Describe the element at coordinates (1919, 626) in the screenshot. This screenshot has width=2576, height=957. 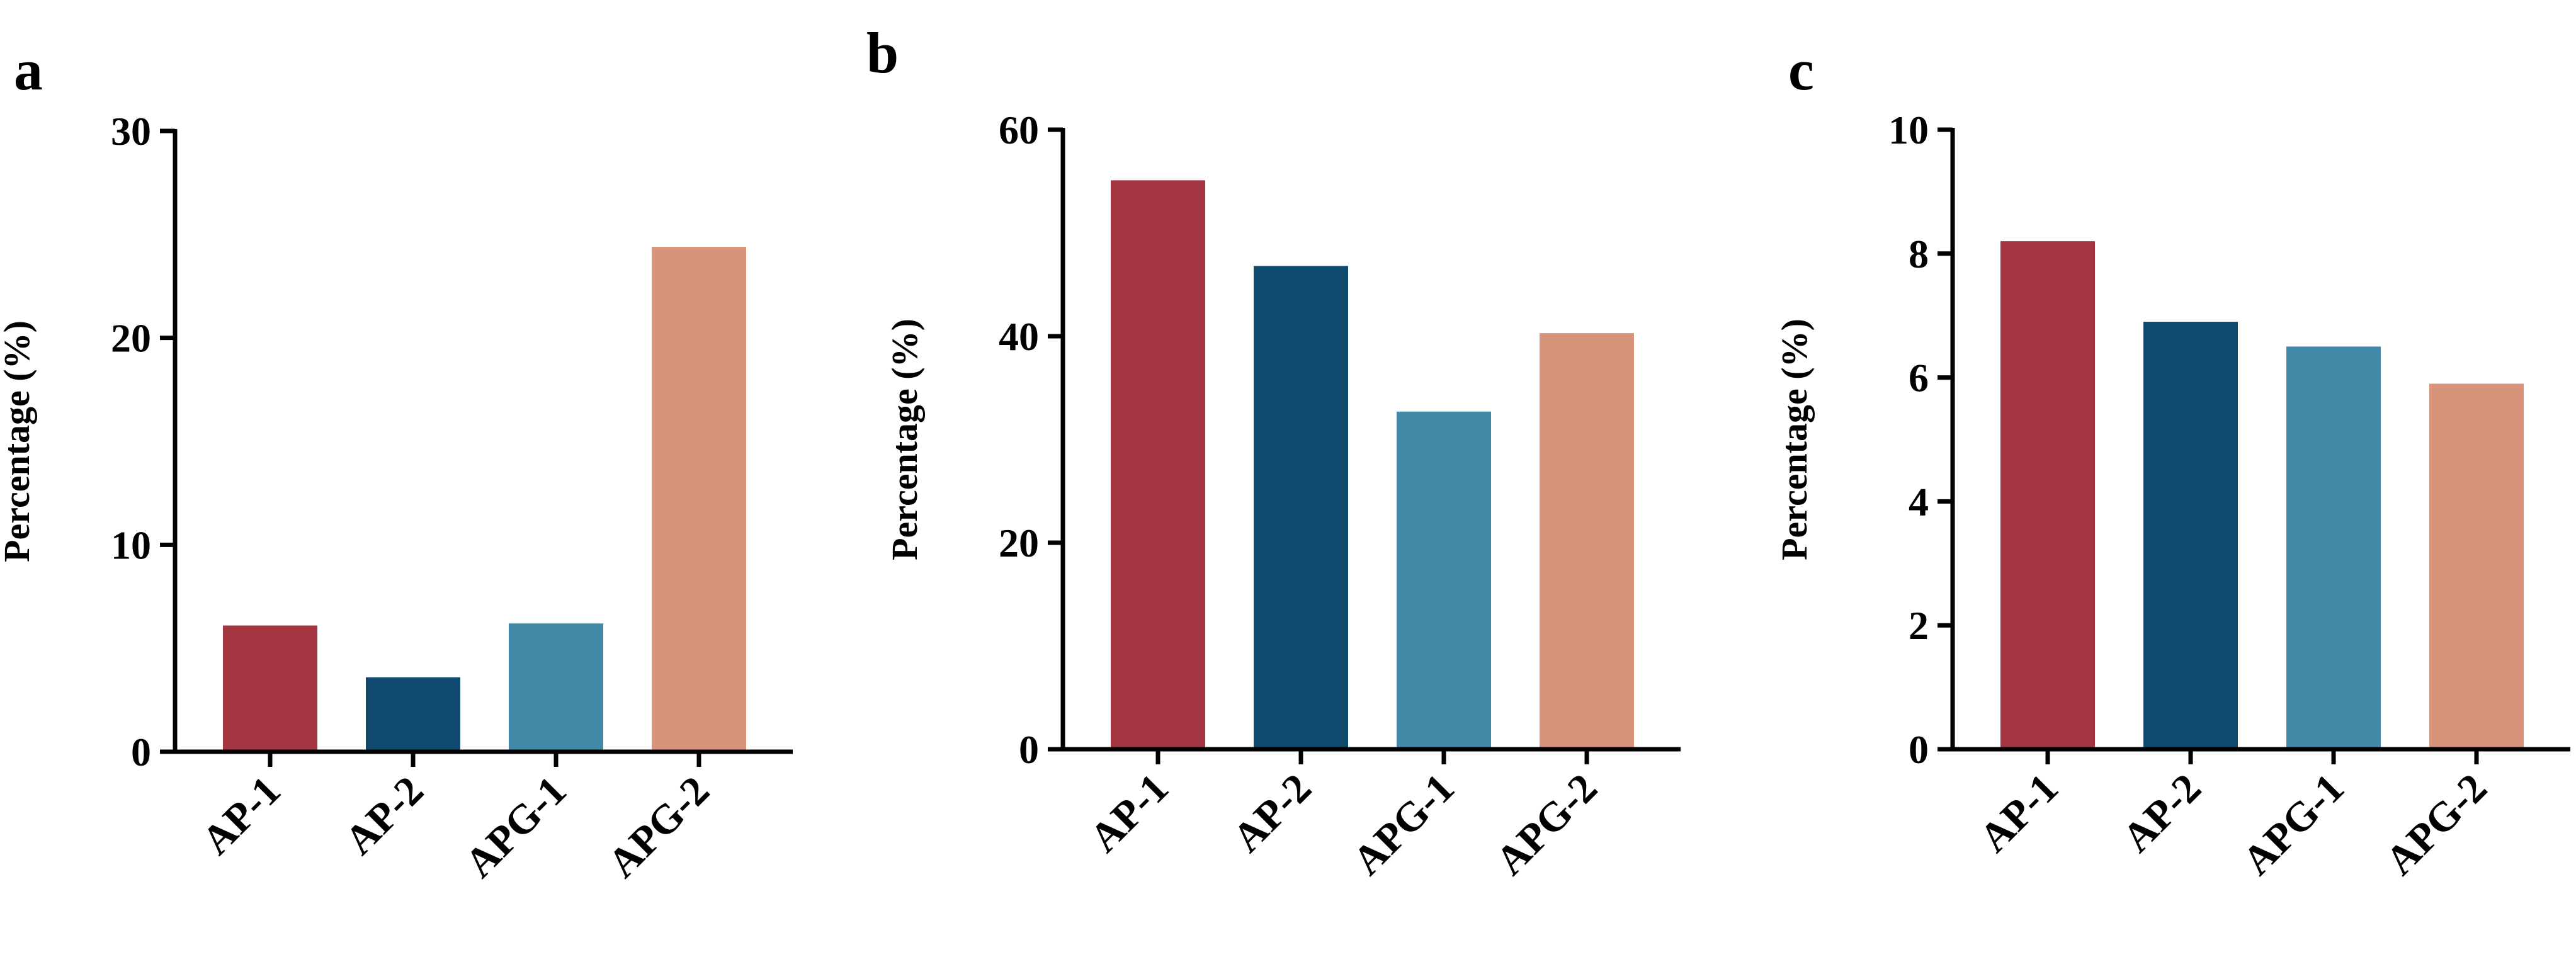
I see `y-tick-label: 2` at that location.